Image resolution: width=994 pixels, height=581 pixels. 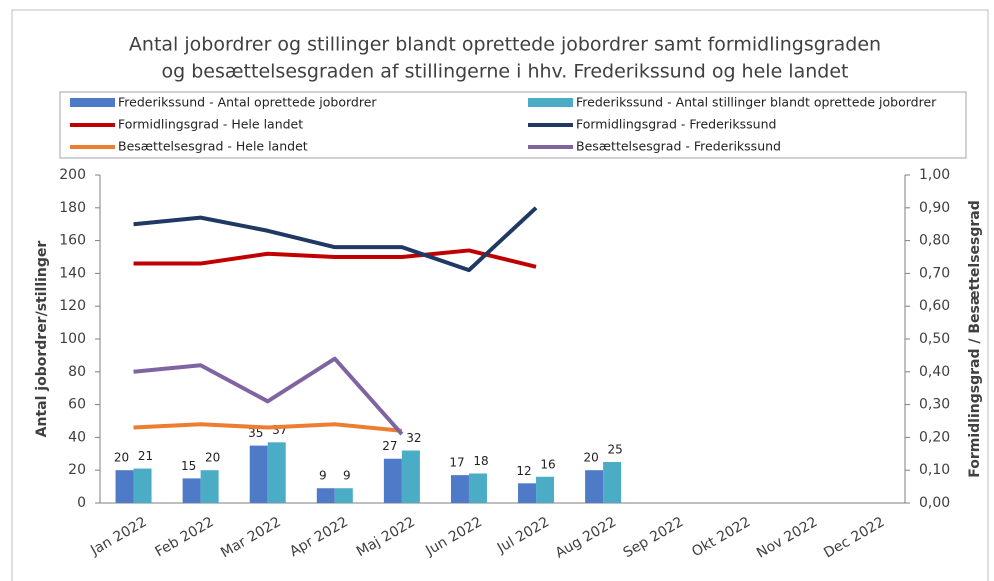 What do you see at coordinates (72, 339) in the screenshot?
I see `y-tick-label: 100` at bounding box center [72, 339].